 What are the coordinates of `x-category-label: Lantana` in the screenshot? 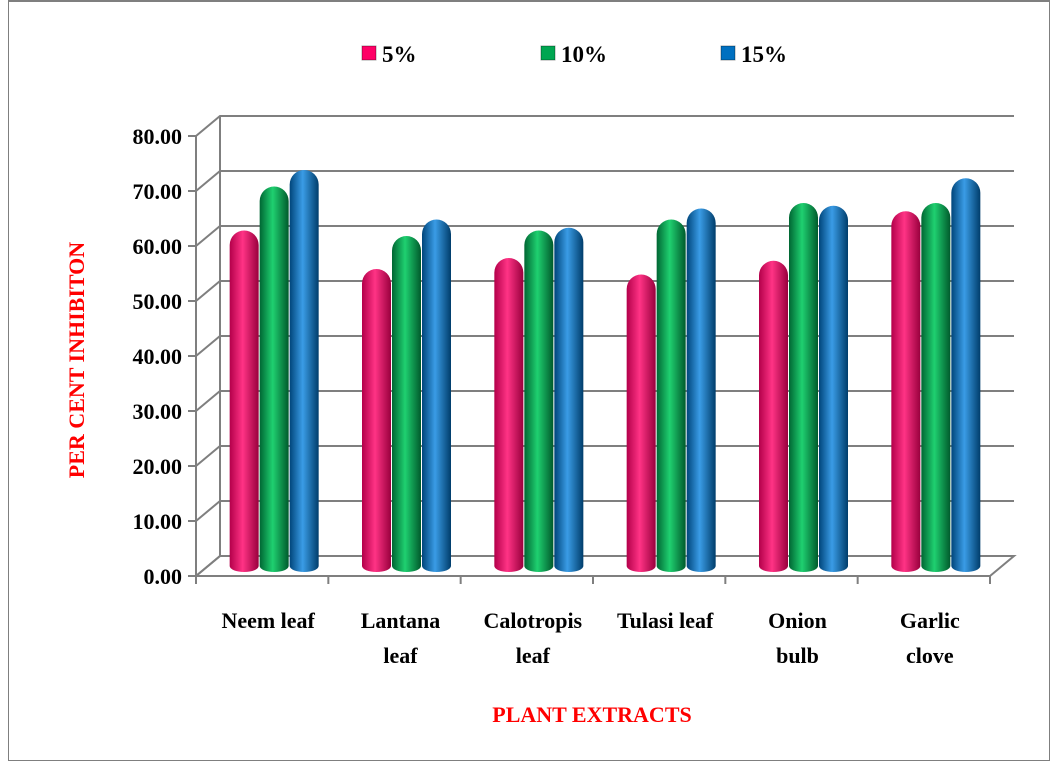 It's located at (400, 620).